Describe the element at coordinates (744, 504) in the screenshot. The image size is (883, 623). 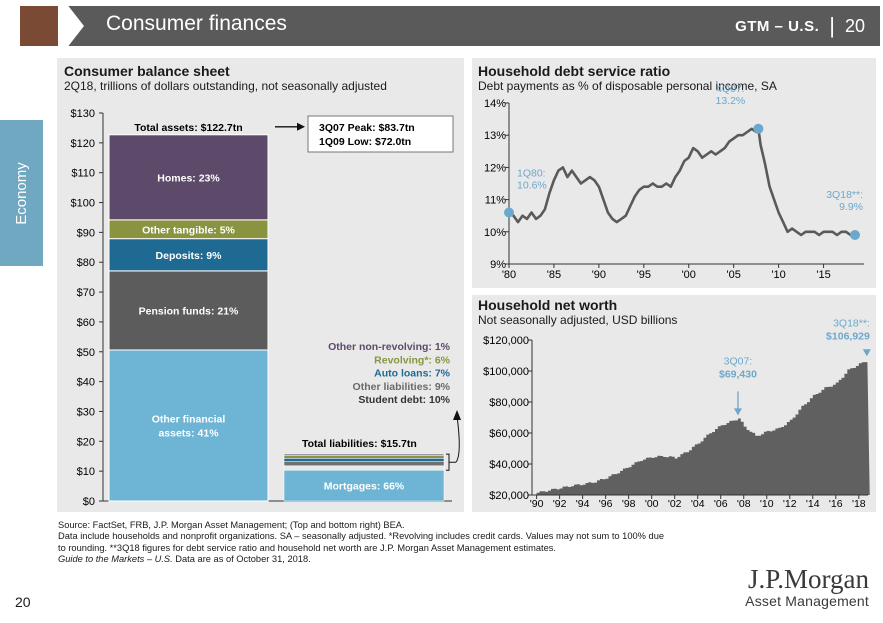
I see `x-tick-label: '08` at that location.